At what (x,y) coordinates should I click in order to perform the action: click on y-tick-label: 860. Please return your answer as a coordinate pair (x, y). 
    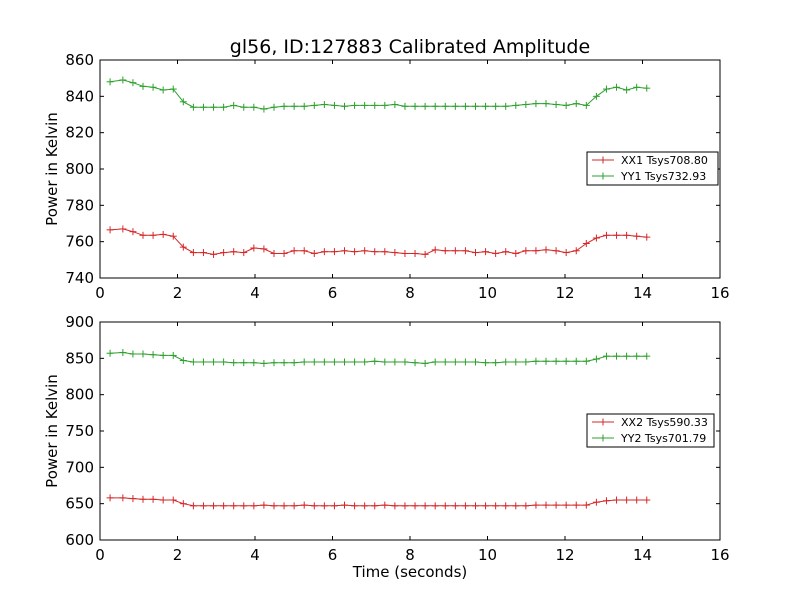
    Looking at the image, I should click on (79, 60).